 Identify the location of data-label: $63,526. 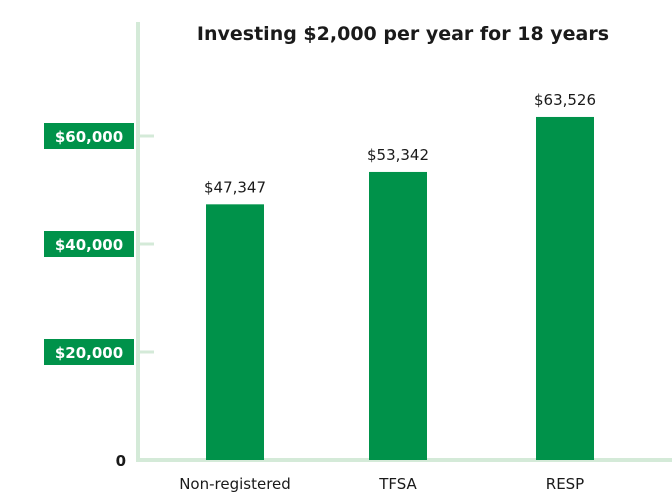
(565, 100).